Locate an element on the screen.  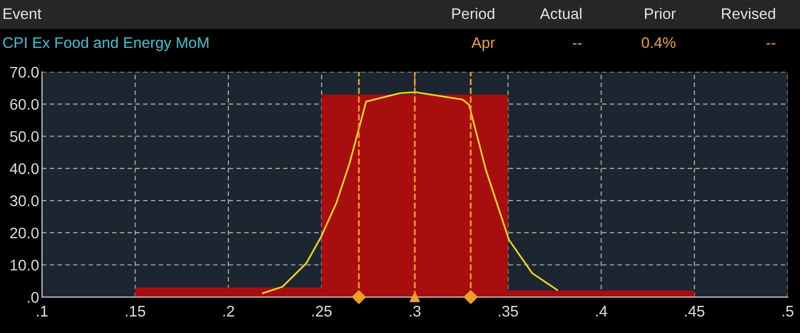
text: Period is located at coordinates (473, 14).